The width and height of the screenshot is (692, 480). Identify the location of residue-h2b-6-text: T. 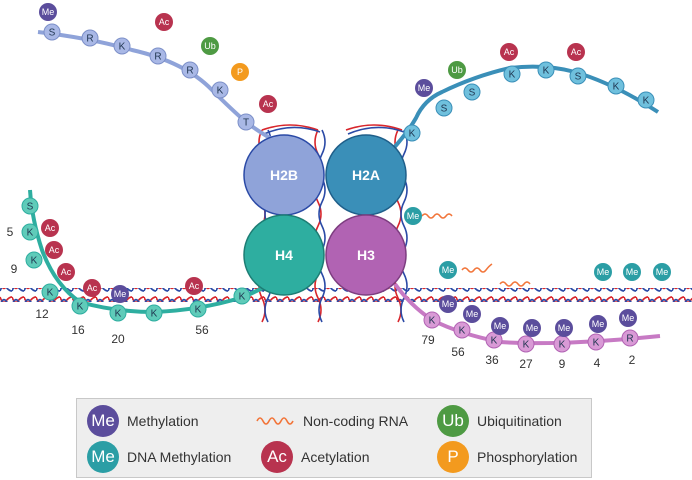
(246, 123).